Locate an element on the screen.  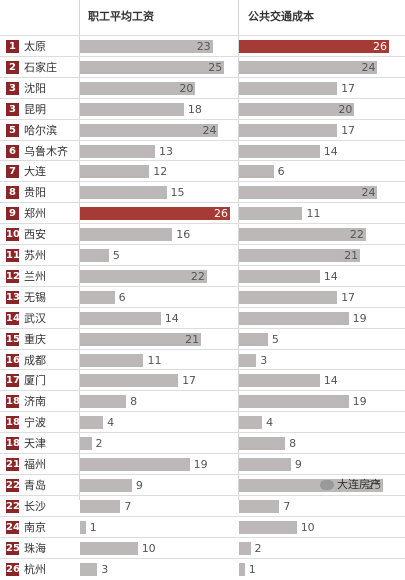
salary-value-label: 17 is located at coordinates (189, 381).